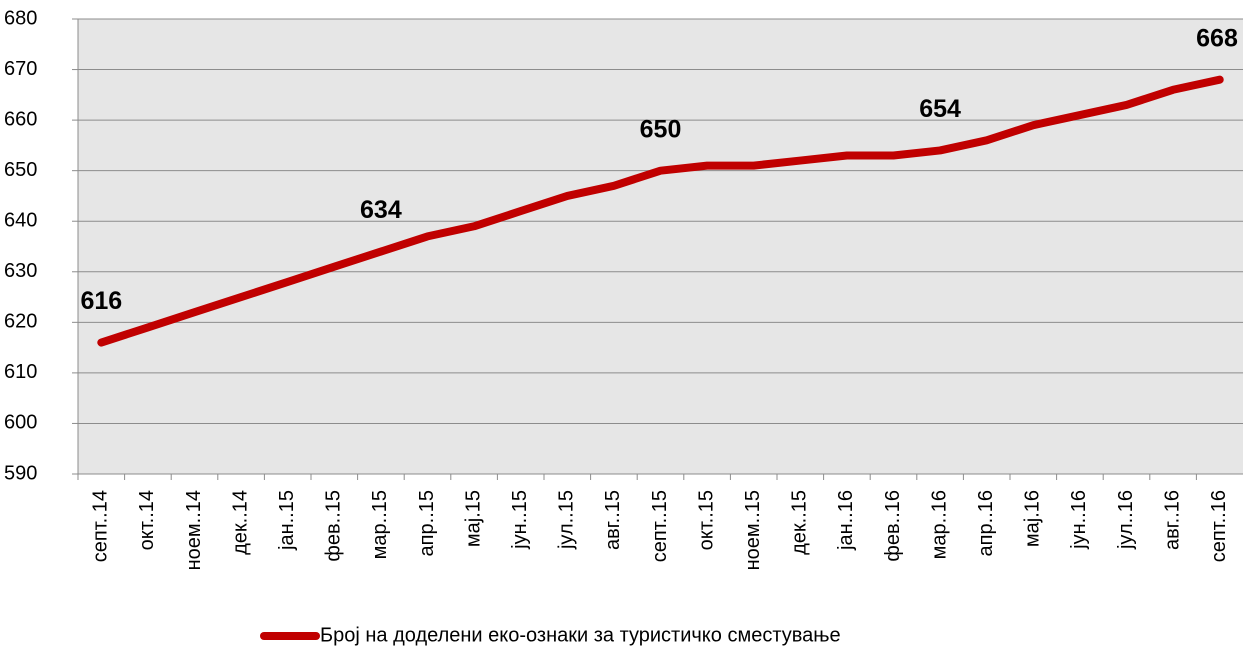 The width and height of the screenshot is (1251, 652). What do you see at coordinates (939, 524) in the screenshot?
I see `x-tick-label: мар..16` at bounding box center [939, 524].